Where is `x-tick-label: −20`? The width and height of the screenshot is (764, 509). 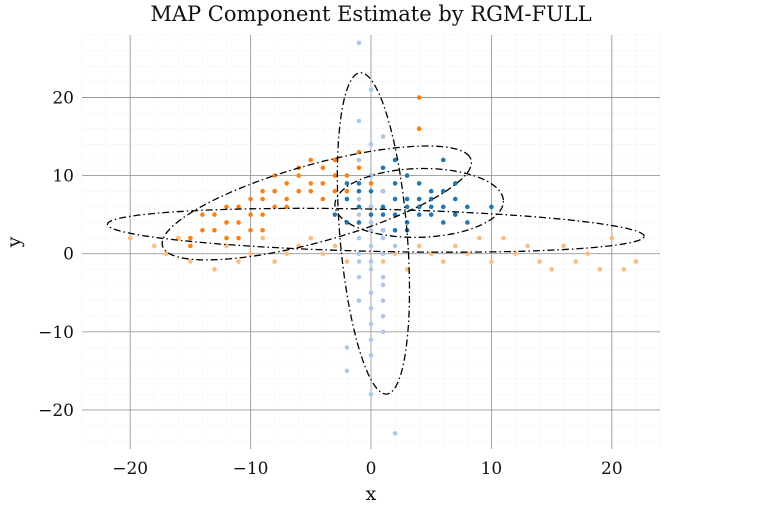 x-tick-label: −20 is located at coordinates (130, 469).